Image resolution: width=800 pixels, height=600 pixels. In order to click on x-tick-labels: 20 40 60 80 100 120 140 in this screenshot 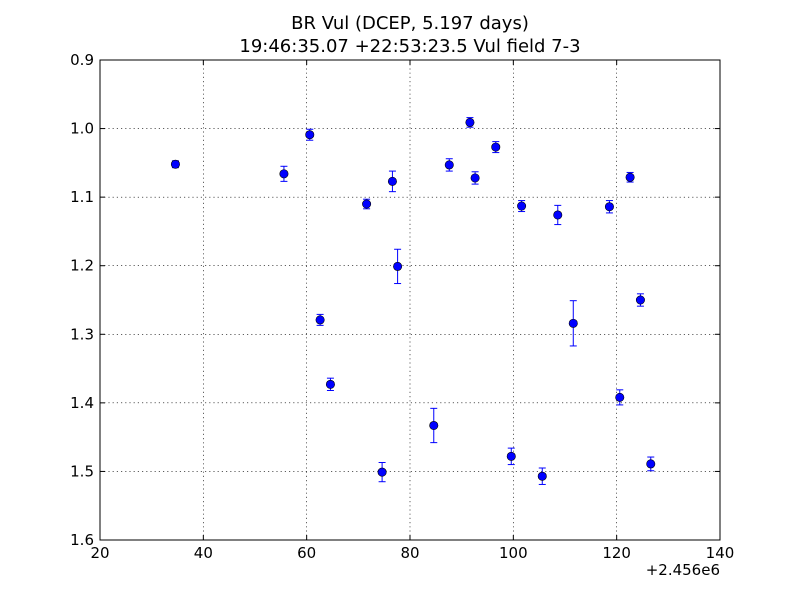, I will do `click(412, 553)`.